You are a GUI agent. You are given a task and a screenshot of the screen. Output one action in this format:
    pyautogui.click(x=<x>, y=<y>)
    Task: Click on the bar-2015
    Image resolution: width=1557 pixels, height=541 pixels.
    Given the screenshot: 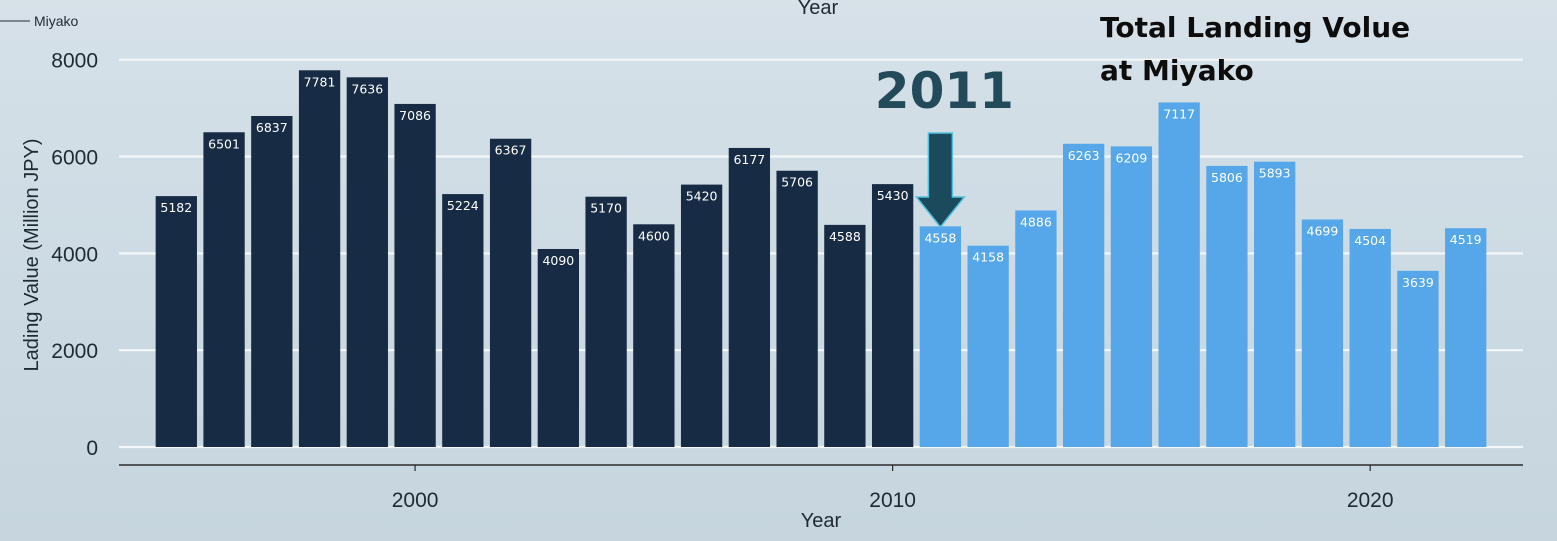 What is the action you would take?
    pyautogui.click(x=1131, y=296)
    